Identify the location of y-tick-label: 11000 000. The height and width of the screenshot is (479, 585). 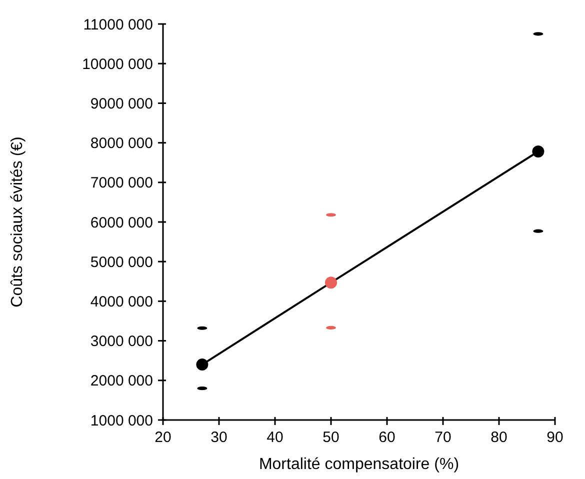
(118, 25).